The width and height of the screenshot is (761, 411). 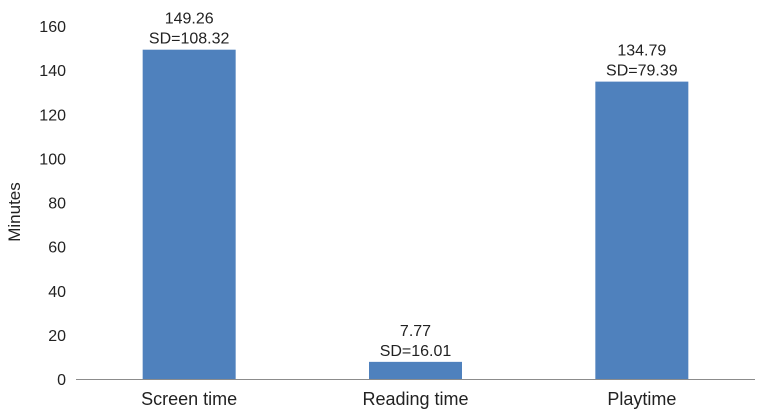 I want to click on y-tick-label: 160, so click(x=52, y=27).